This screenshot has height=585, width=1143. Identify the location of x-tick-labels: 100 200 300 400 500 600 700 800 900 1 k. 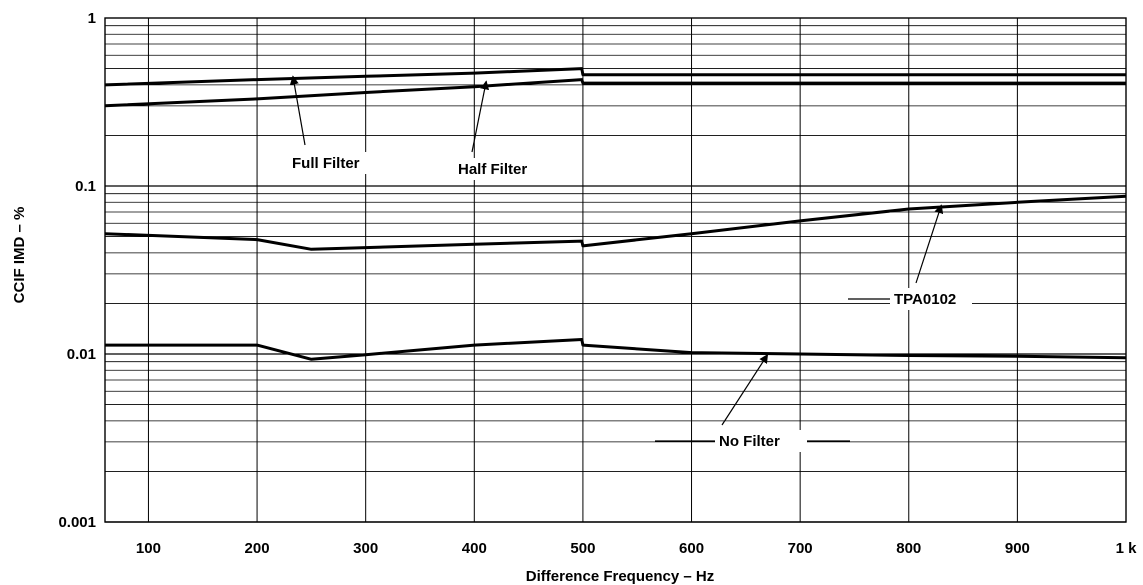
(636, 548).